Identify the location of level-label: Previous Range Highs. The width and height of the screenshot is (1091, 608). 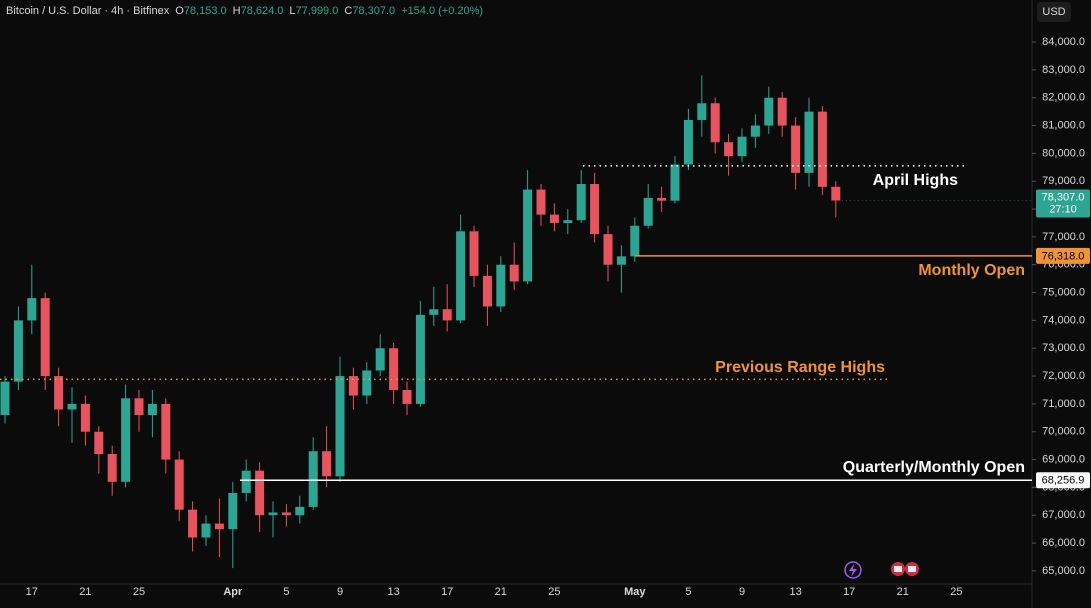
(800, 367).